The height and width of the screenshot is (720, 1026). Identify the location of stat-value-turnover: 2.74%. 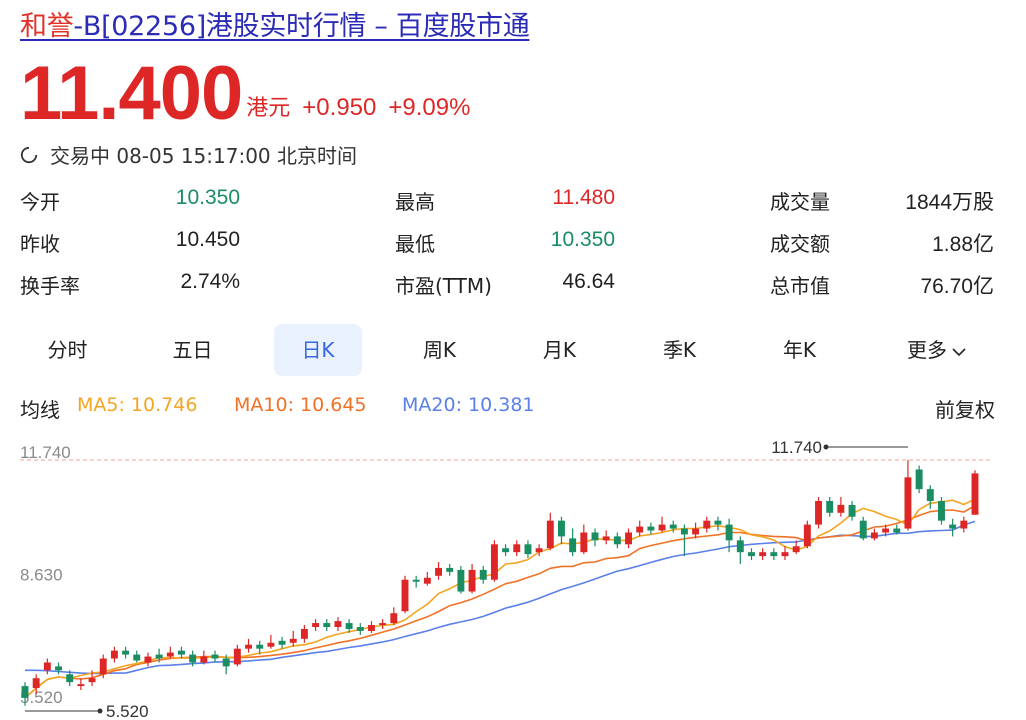
(210, 281).